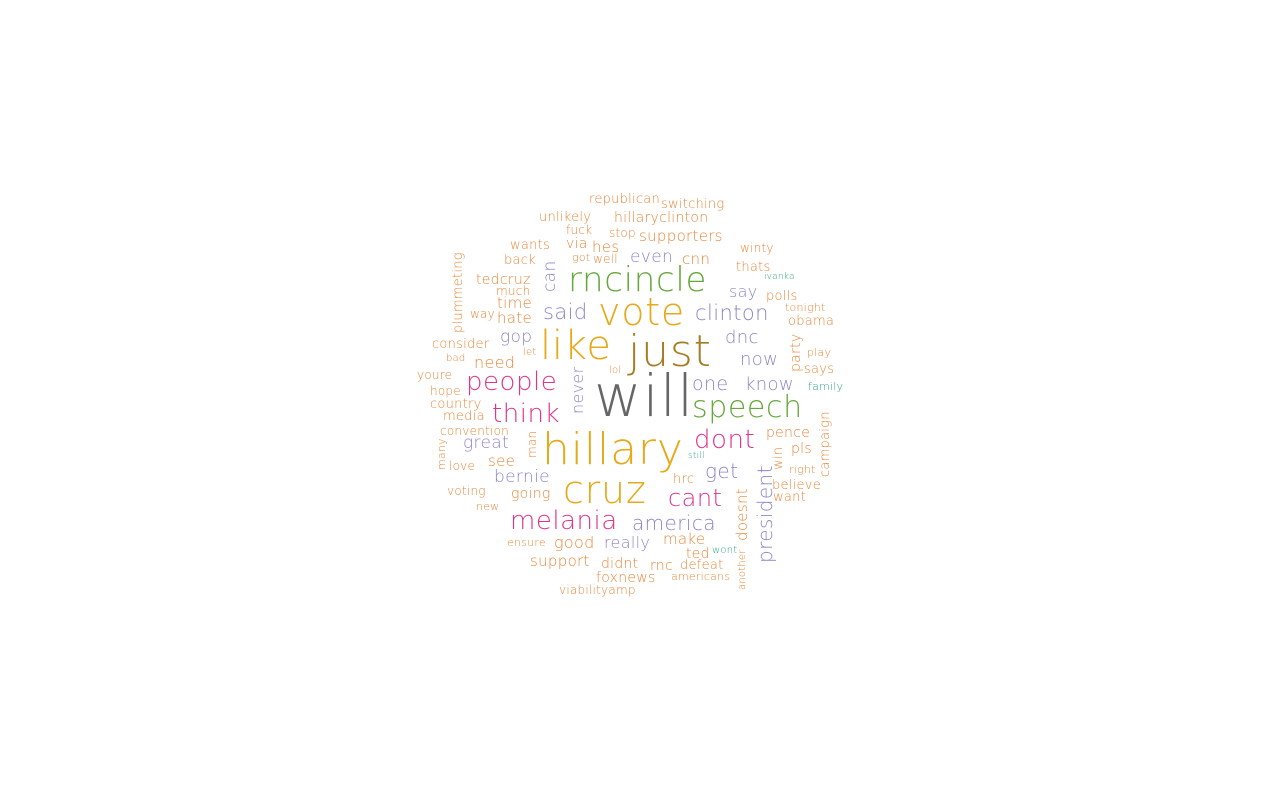 This screenshot has width=1280, height=800. I want to click on word-ivanka: ivanka, so click(779, 277).